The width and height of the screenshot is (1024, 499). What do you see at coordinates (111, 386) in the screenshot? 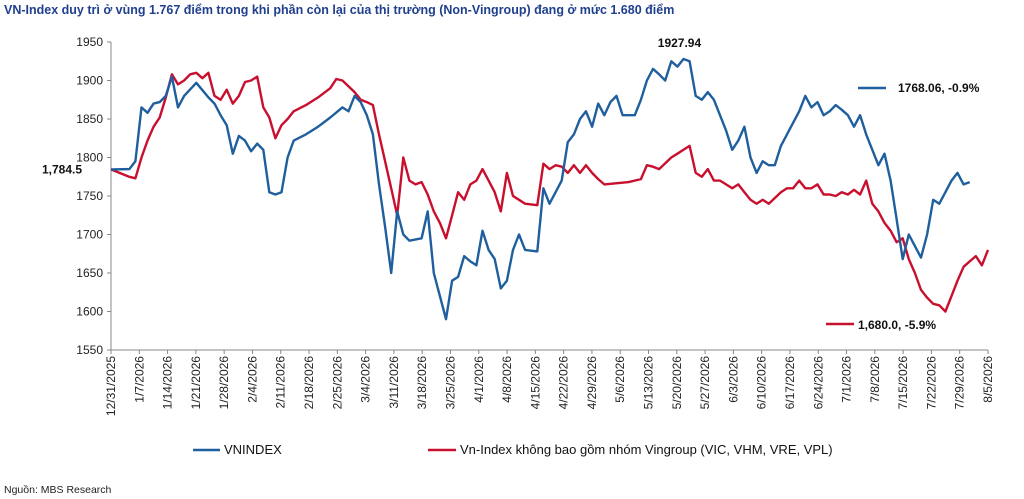
I see `x-tick-label: 12/31/2025` at bounding box center [111, 386].